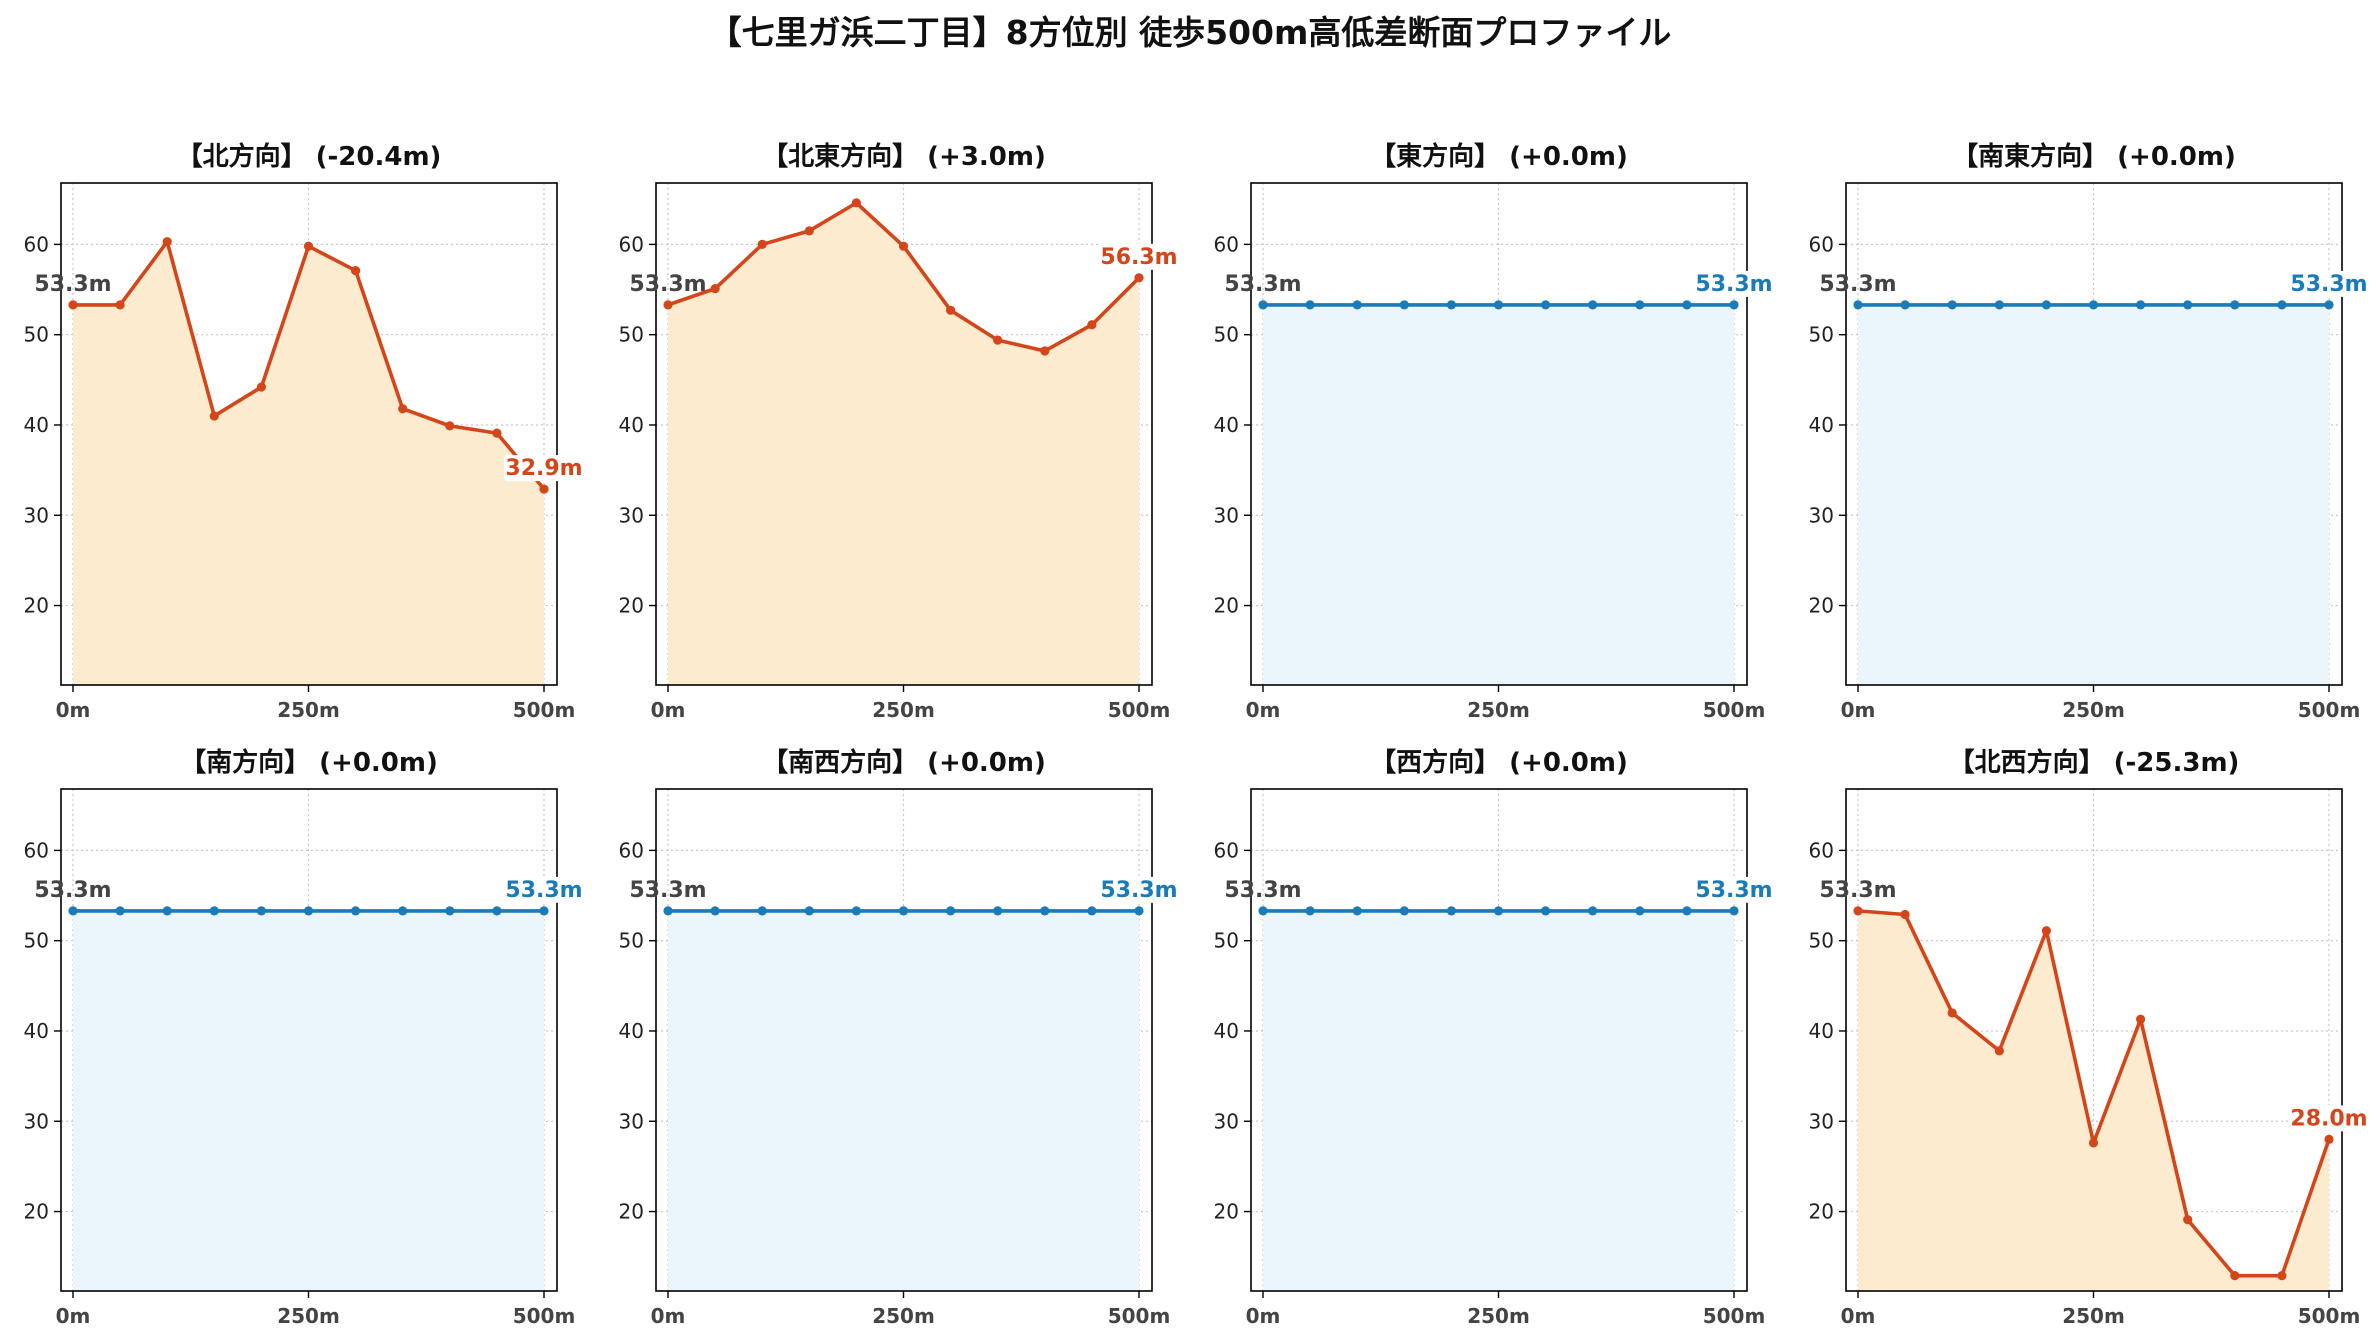  I want to click on panel-title: 【南西方向】 (+0.0m), so click(904, 762).